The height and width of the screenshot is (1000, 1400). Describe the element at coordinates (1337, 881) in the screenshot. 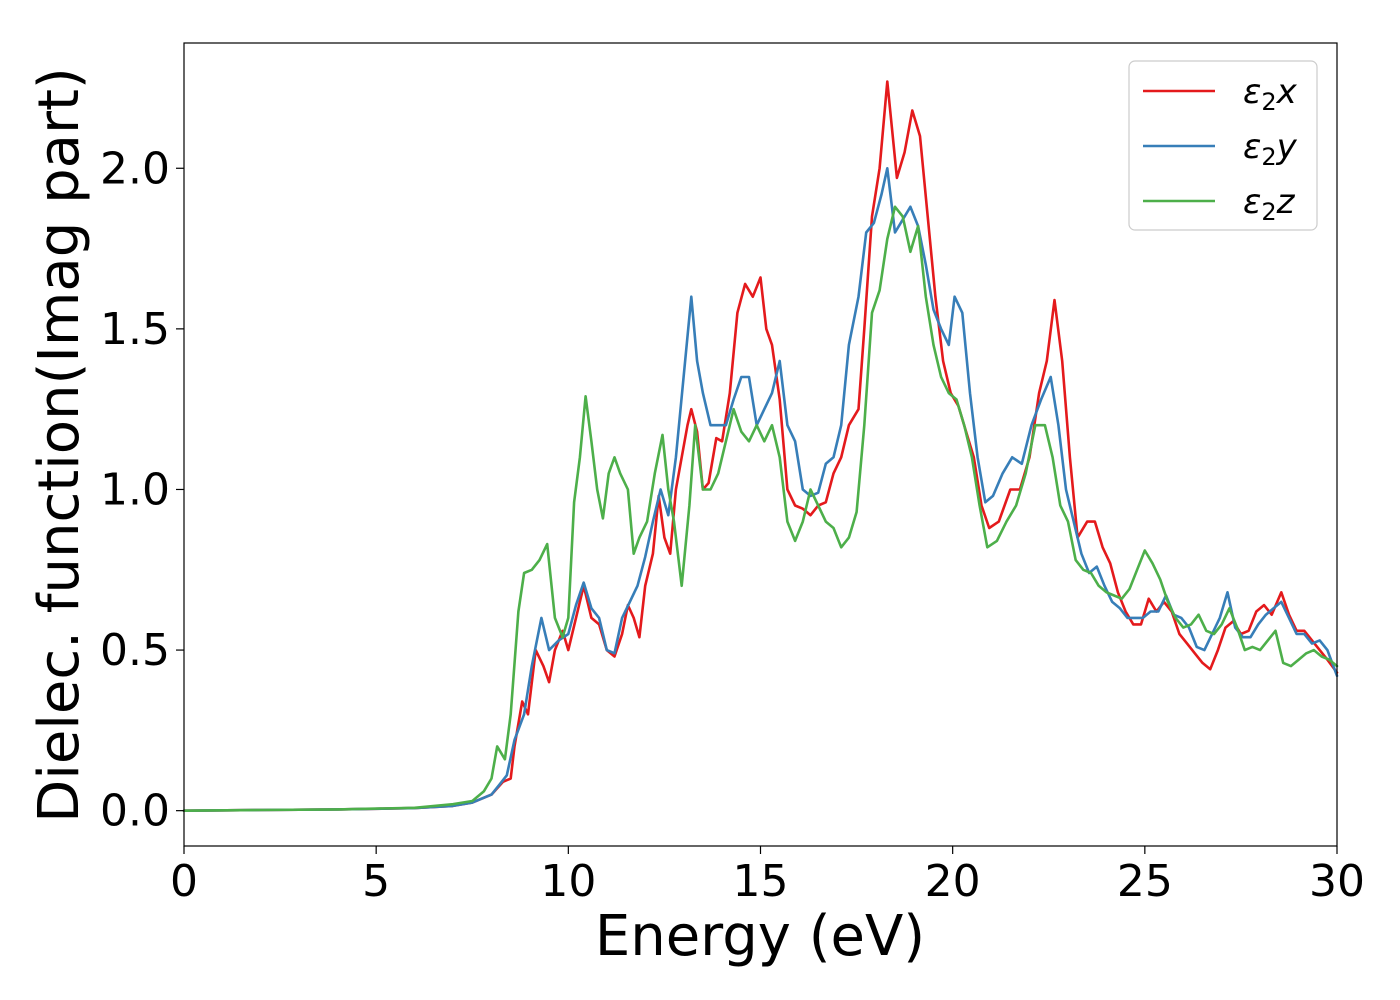

I see `x-tick-label: 30` at that location.